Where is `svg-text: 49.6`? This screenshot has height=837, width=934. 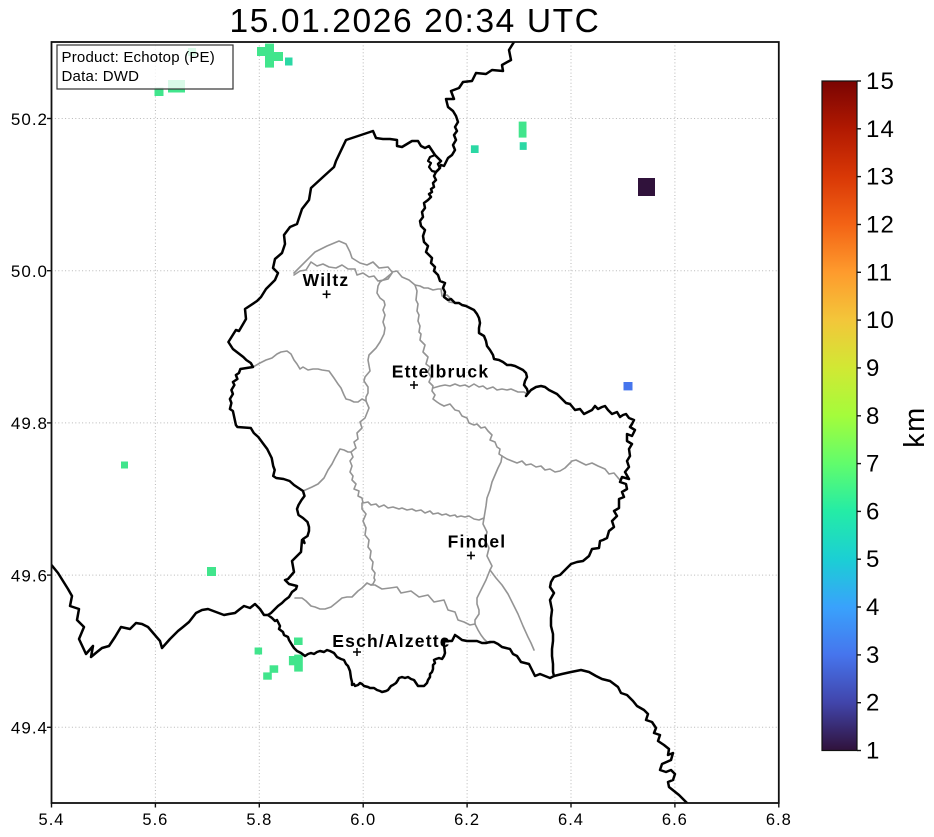
svg-text: 49.6 is located at coordinates (29, 575).